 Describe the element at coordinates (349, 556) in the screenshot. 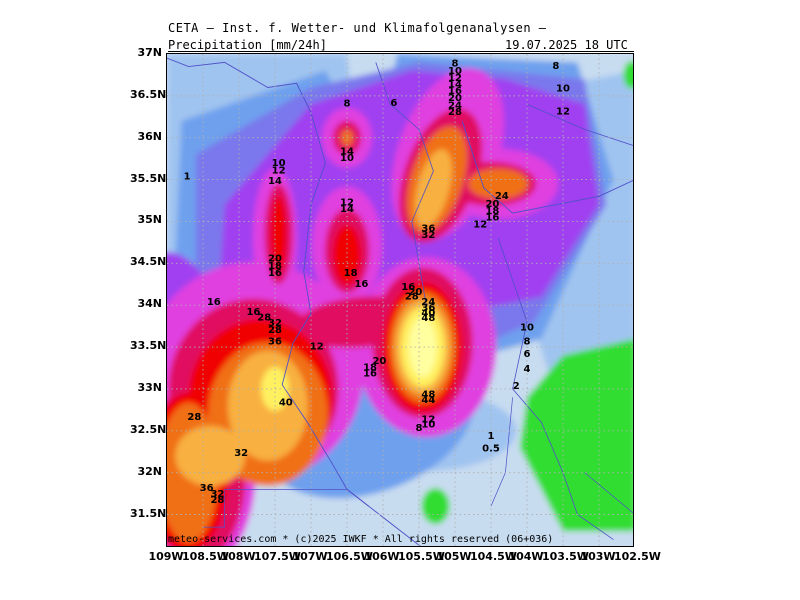

I see `longitude-label: 106.5W` at that location.